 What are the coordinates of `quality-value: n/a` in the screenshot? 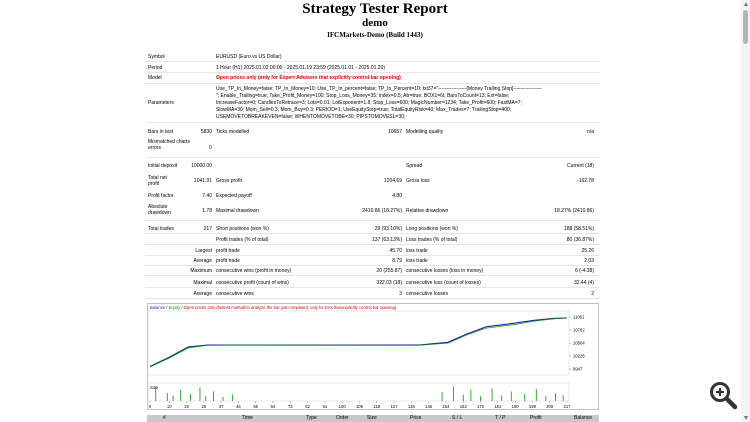 It's located at (590, 132).